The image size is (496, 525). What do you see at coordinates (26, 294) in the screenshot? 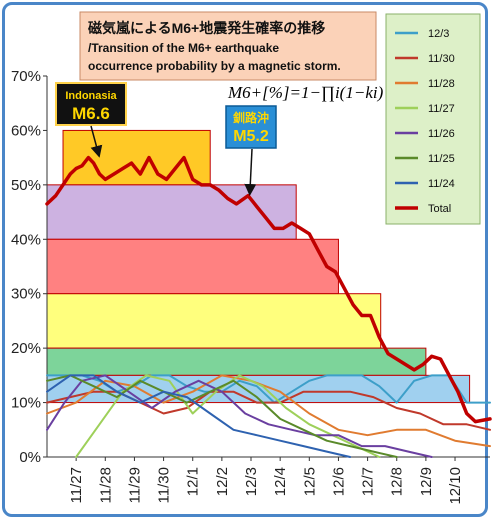
I see `y-tick-label: 30%` at bounding box center [26, 294].